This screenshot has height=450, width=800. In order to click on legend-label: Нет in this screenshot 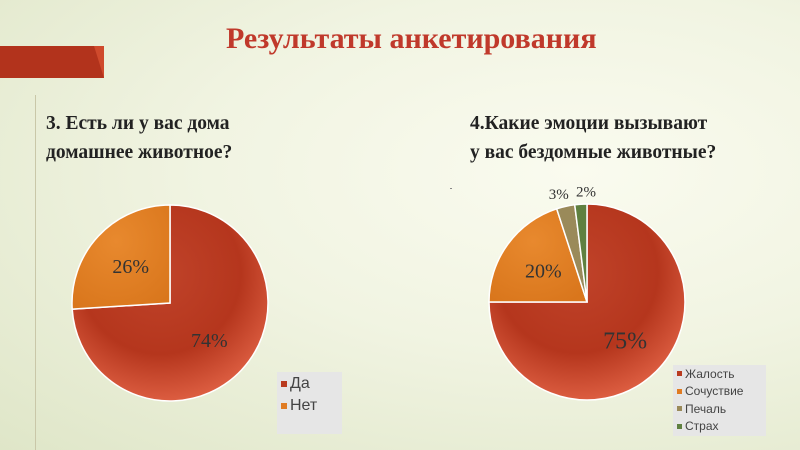, I will do `click(304, 405)`.